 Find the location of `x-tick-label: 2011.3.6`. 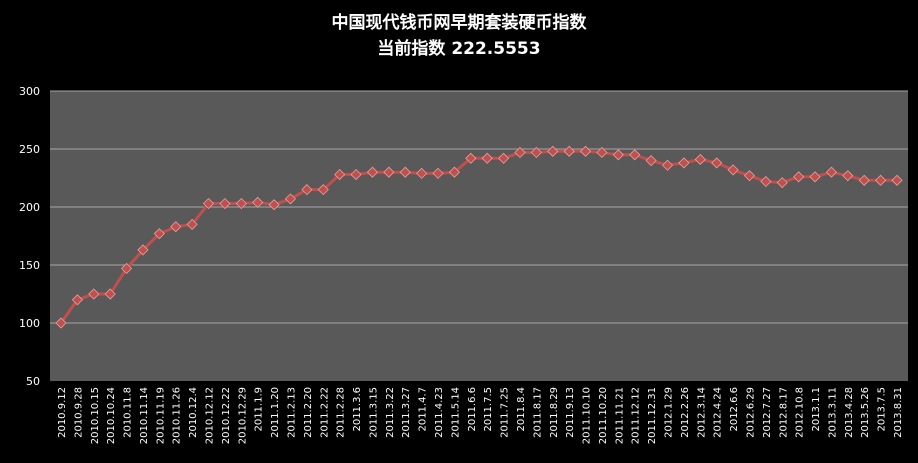

x-tick-label: 2011.3.6 is located at coordinates (357, 409).